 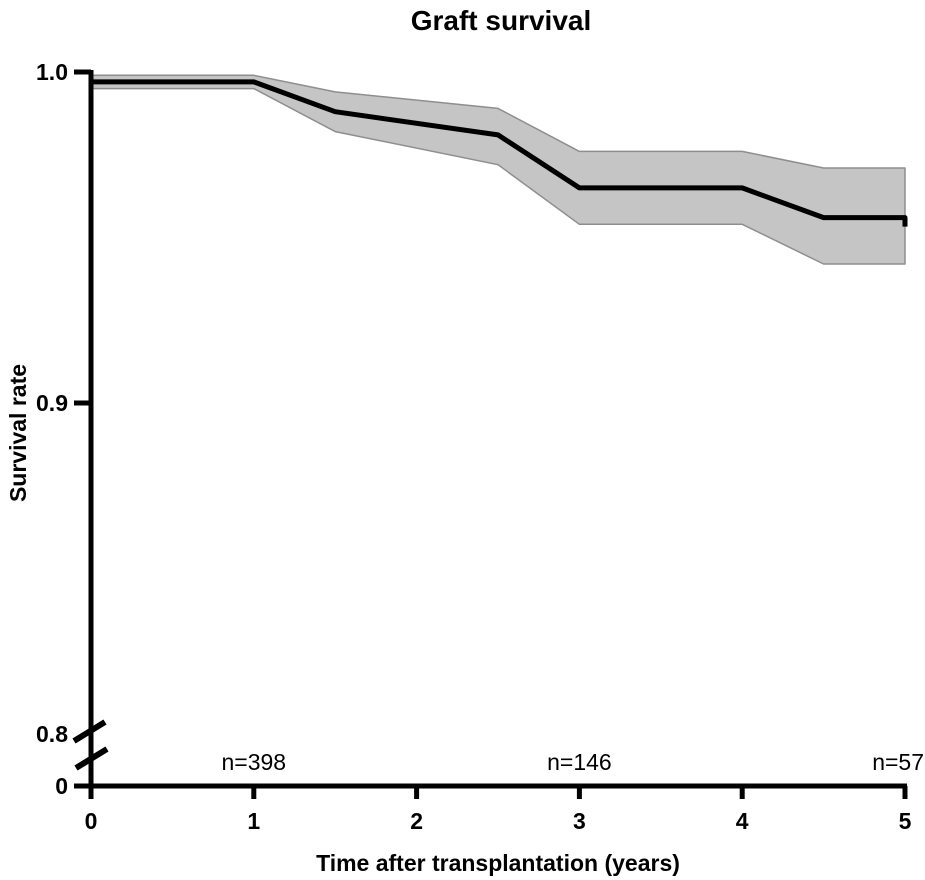 I want to click on chart-title: Graft survival, so click(x=501, y=20).